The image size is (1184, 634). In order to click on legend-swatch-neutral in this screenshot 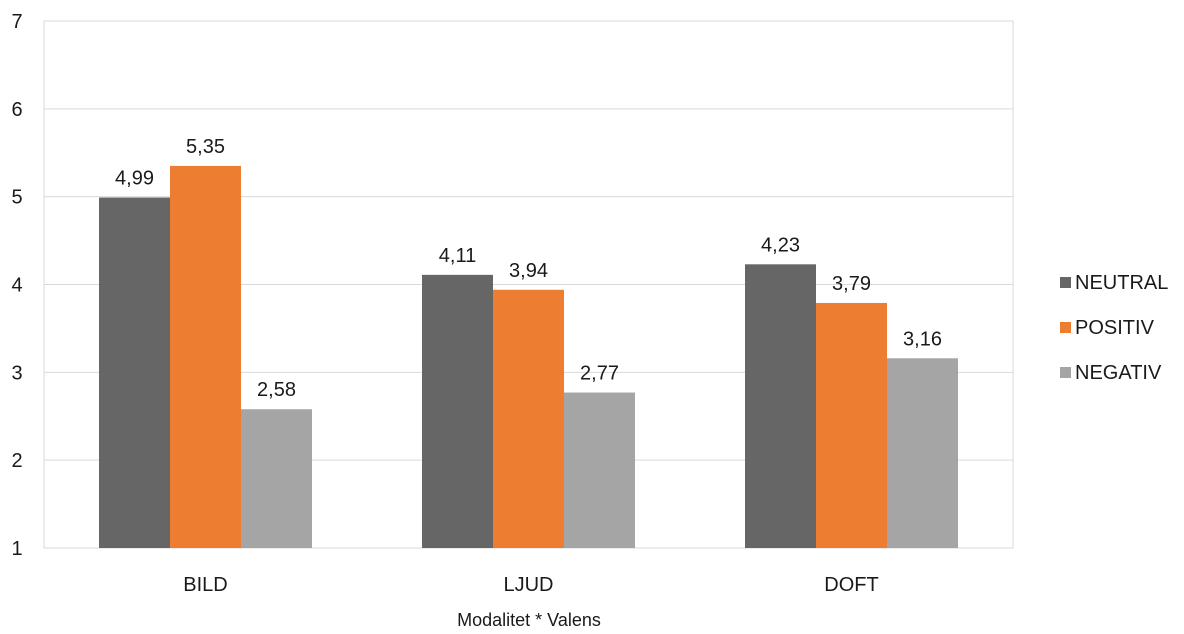, I will do `click(1065, 282)`.